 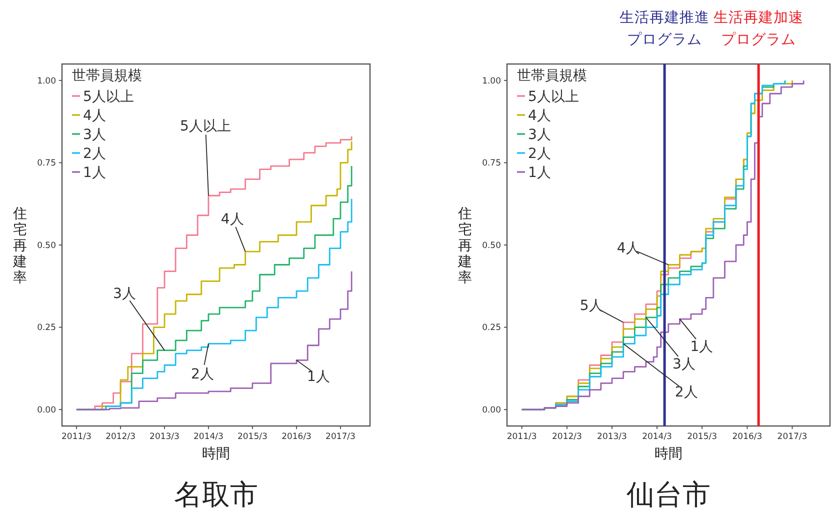 I want to click on text: 仙台市, so click(x=668, y=494).